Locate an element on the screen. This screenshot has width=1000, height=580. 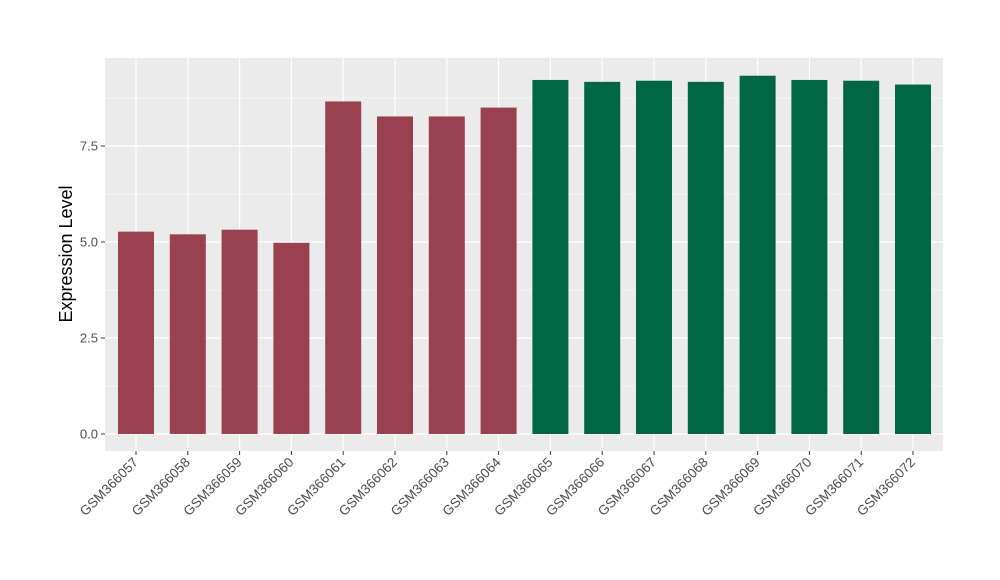
y-tick-label: 5.0 is located at coordinates (89, 242).